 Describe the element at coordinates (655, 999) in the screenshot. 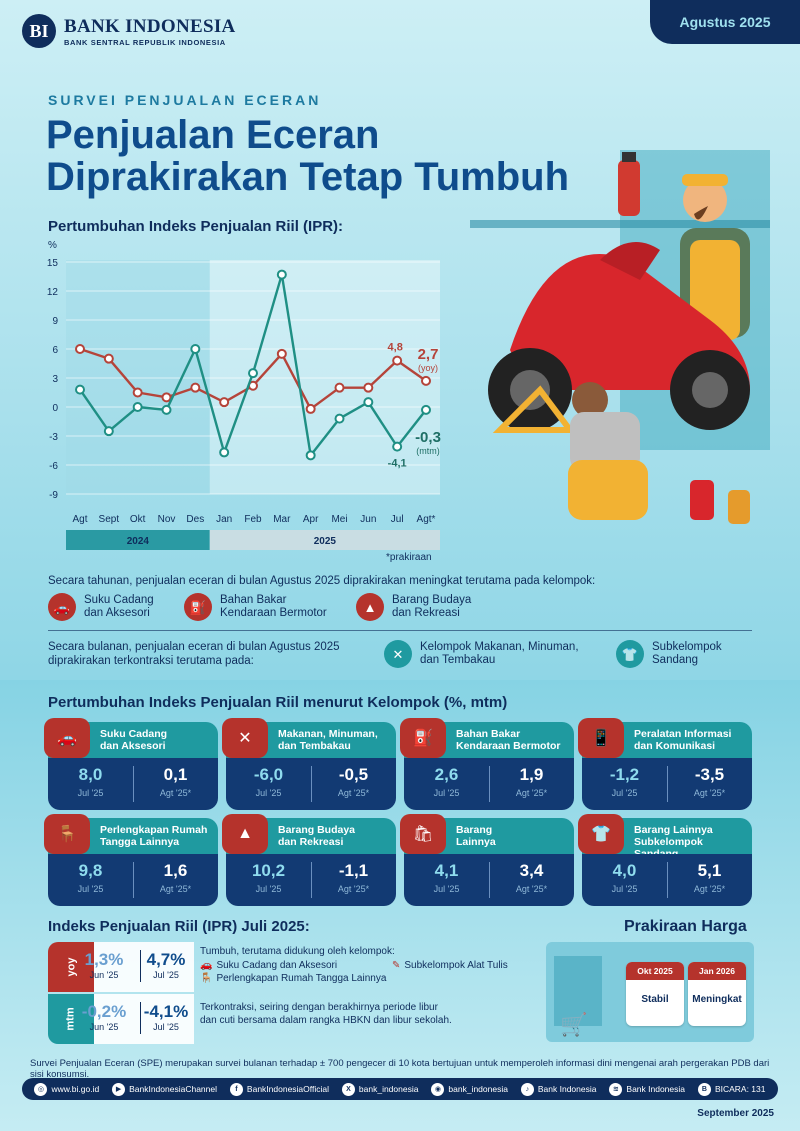

I see `price-card-okt-status: Stabil` at that location.